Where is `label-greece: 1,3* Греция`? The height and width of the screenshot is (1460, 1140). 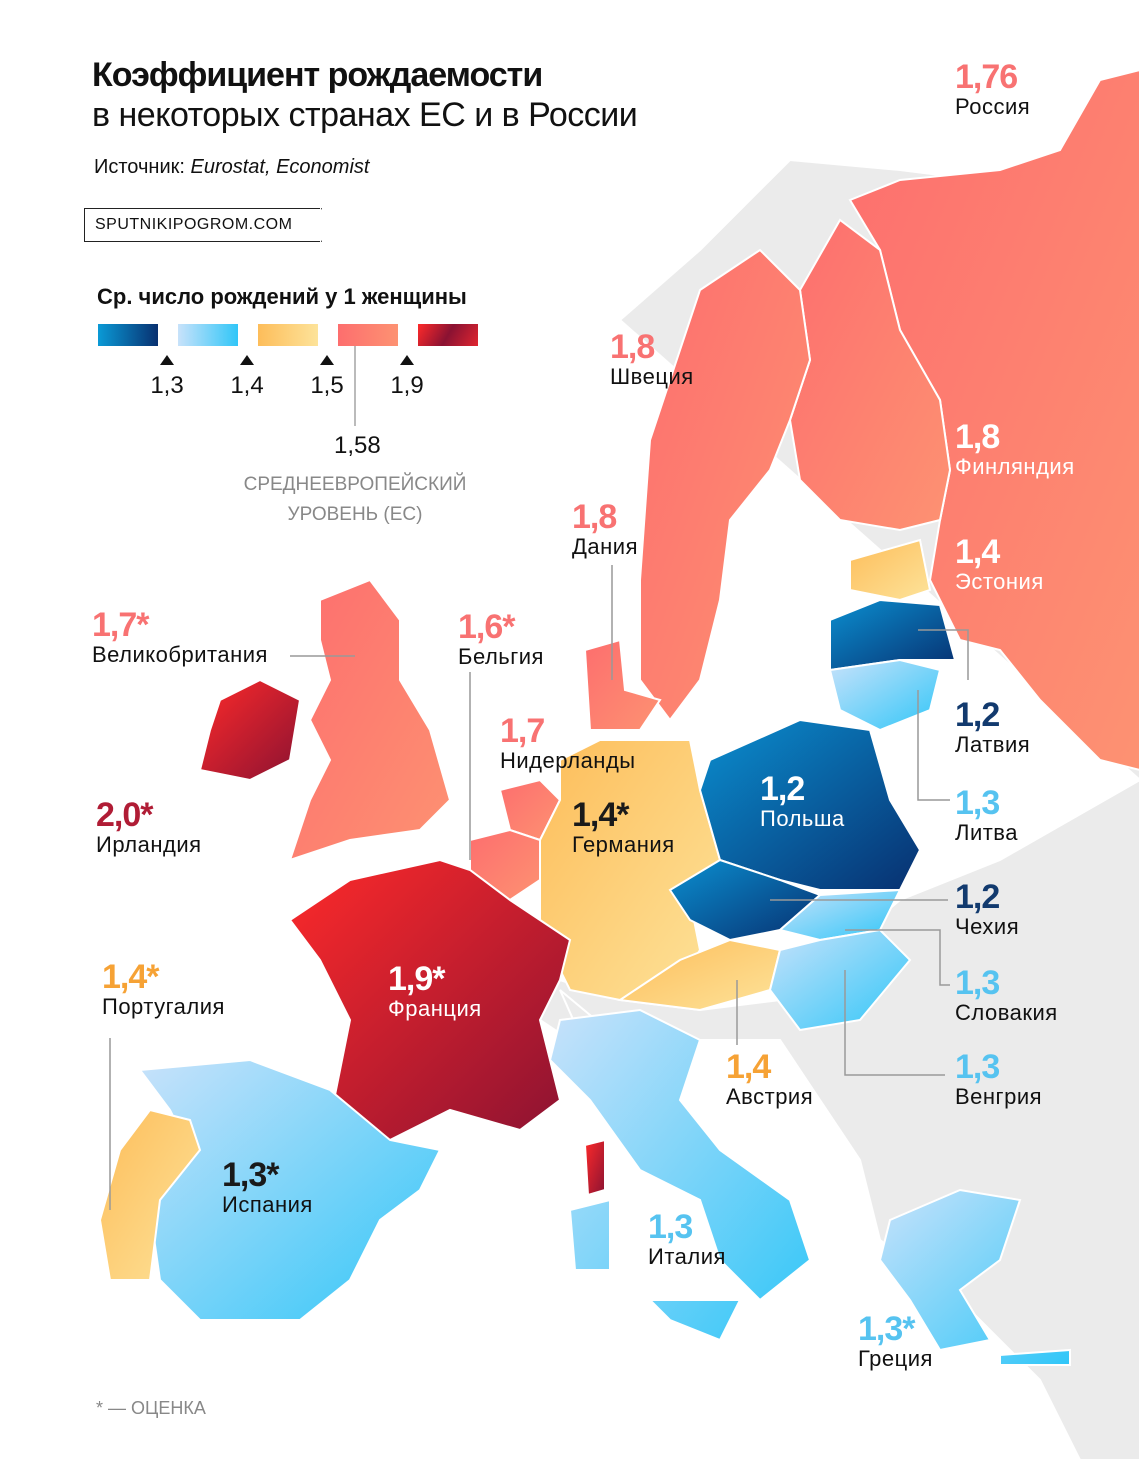
label-greece: 1,3* Греция is located at coordinates (895, 1340).